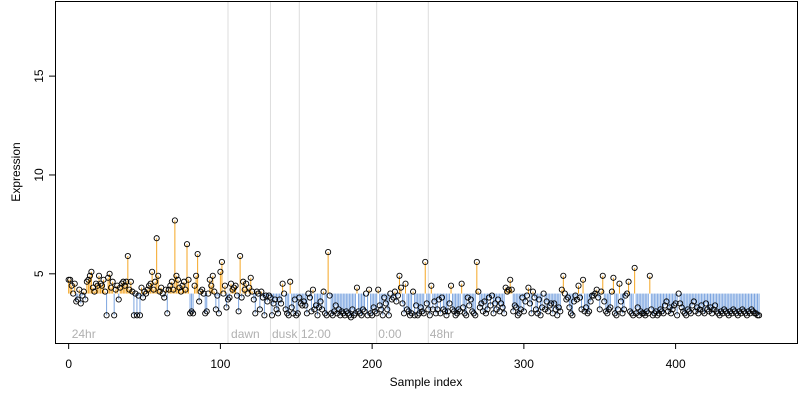  What do you see at coordinates (316, 334) in the screenshot?
I see `phase-label-3: 12:00` at bounding box center [316, 334].